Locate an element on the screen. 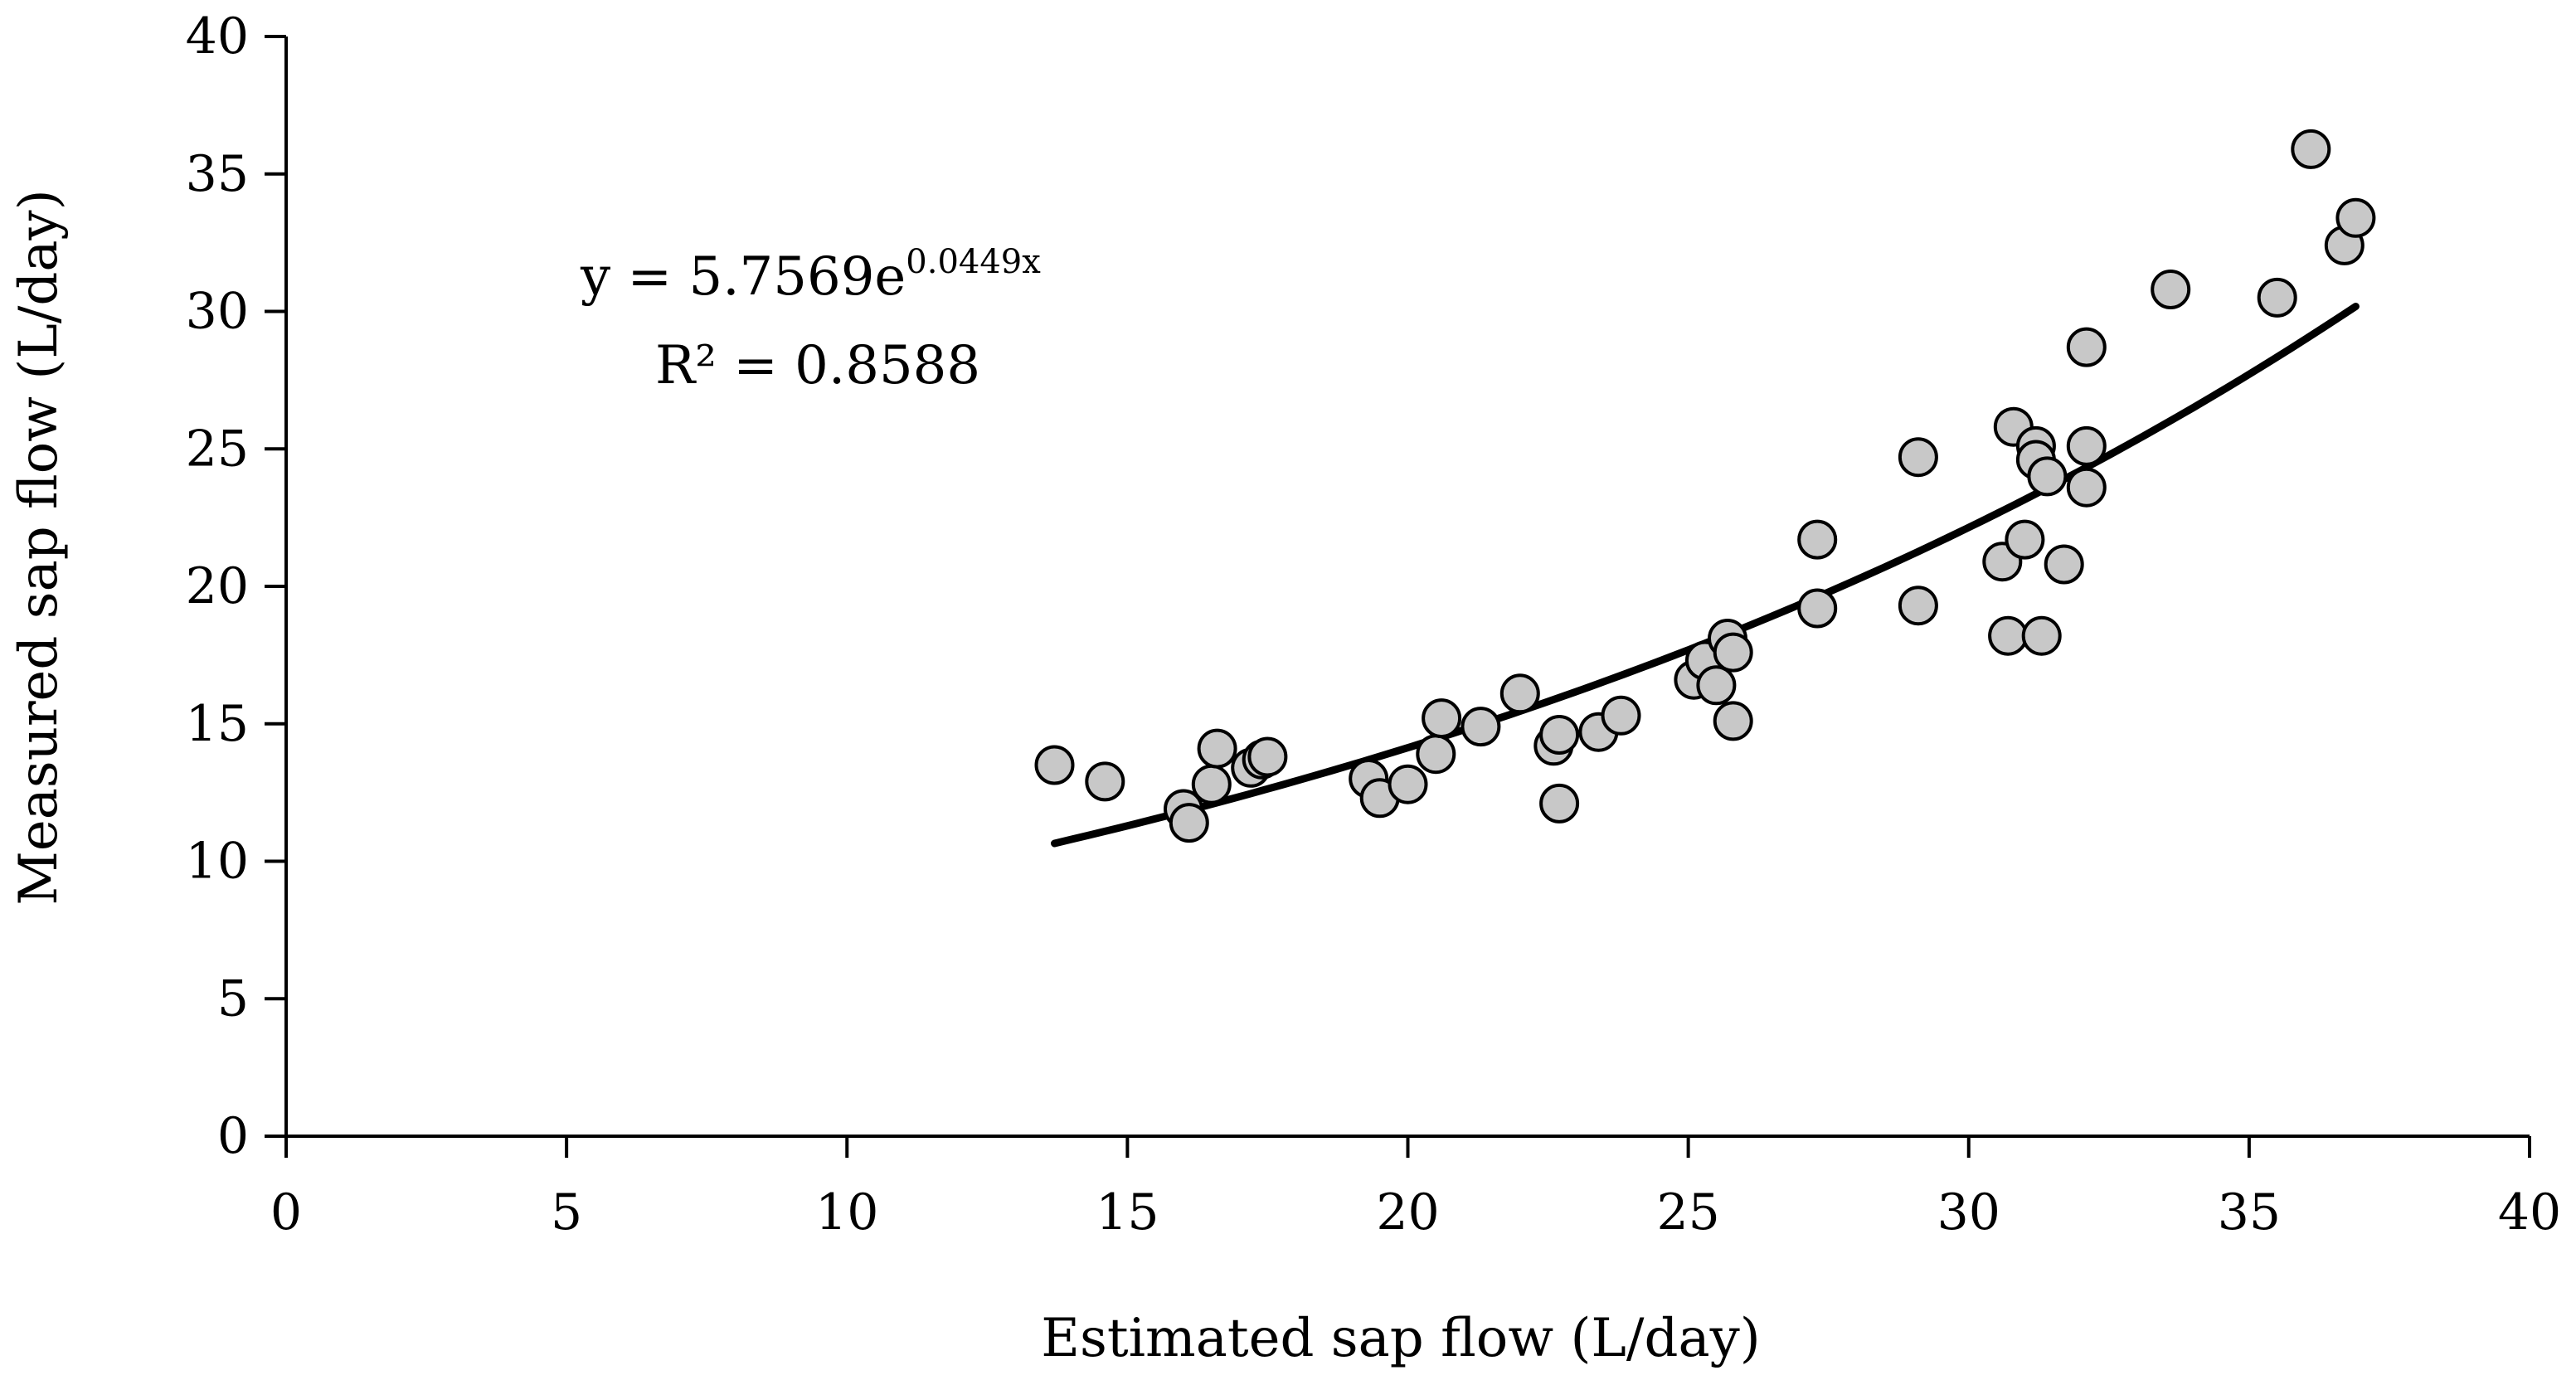 This screenshot has width=2576, height=1380. x-axis-title: Estimated sap flow (L/day) is located at coordinates (1400, 1339).